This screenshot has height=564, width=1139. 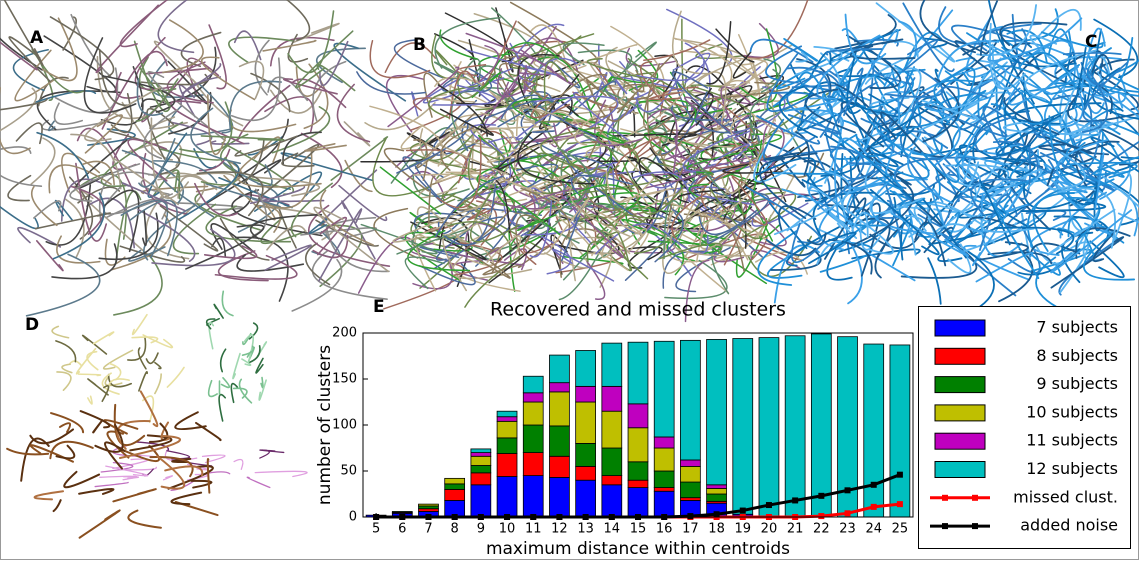 What do you see at coordinates (821, 529) in the screenshot?
I see `x-tick-label: 22` at bounding box center [821, 529].